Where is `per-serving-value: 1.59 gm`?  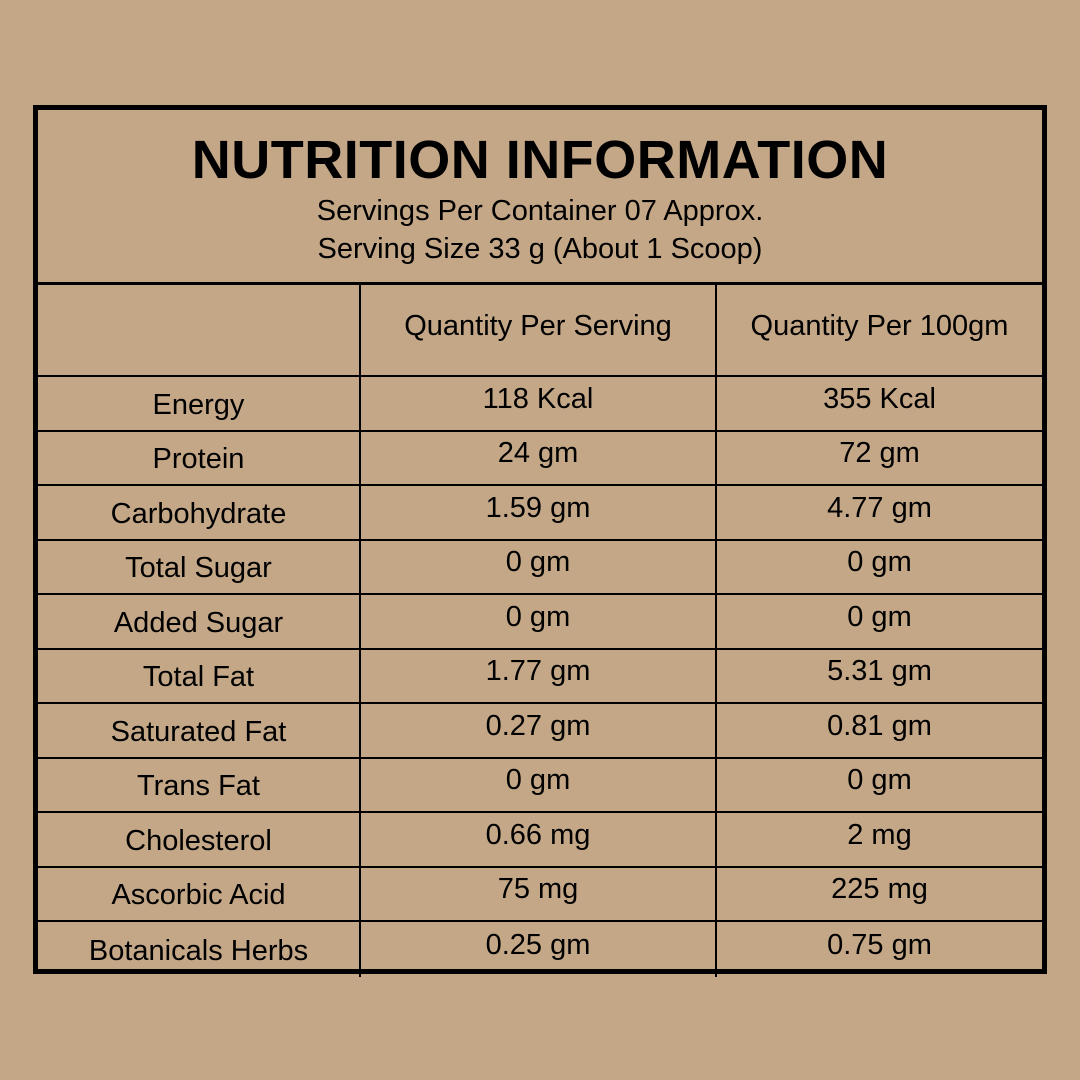 per-serving-value: 1.59 gm is located at coordinates (539, 512).